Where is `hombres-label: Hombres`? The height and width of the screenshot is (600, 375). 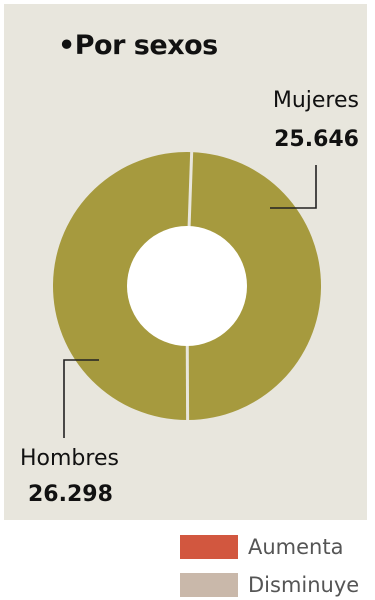 hombres-label: Hombres is located at coordinates (69, 458).